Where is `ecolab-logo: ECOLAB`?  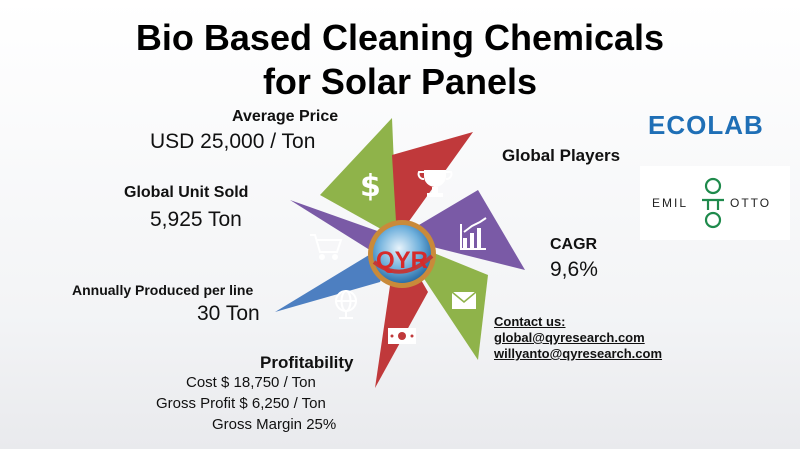
ecolab-logo: ECOLAB is located at coordinates (714, 127).